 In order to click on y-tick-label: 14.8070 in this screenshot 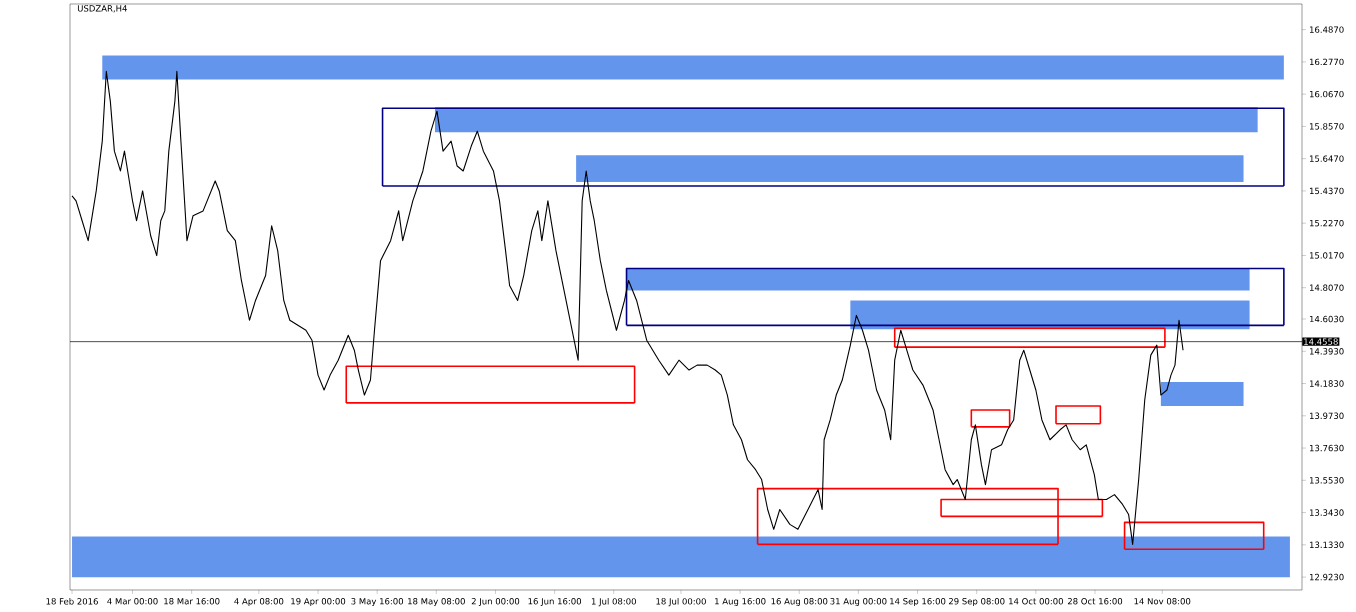, I will do `click(1326, 287)`.